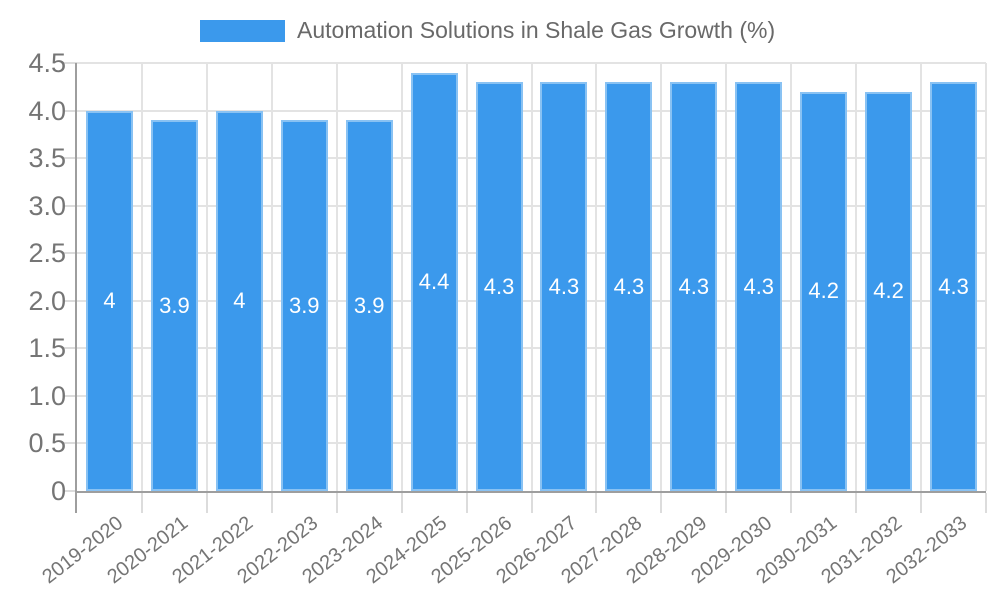 This screenshot has width=1000, height=600. I want to click on y-axis-tick-label: 4.0, so click(47, 110).